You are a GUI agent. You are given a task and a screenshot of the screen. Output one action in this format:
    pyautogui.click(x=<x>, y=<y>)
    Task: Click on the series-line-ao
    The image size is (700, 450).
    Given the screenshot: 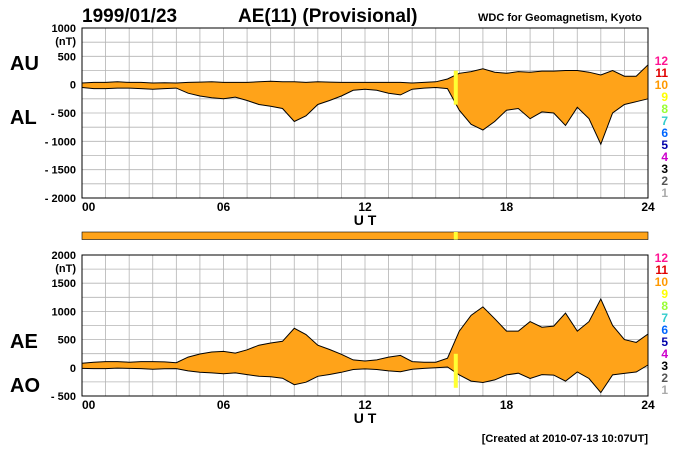 What is the action you would take?
    pyautogui.click(x=365, y=379)
    